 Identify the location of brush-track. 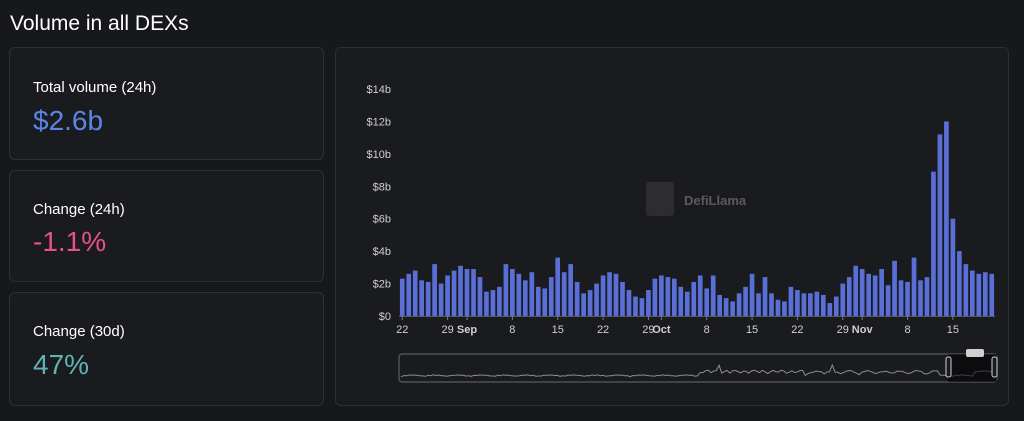
(698, 368).